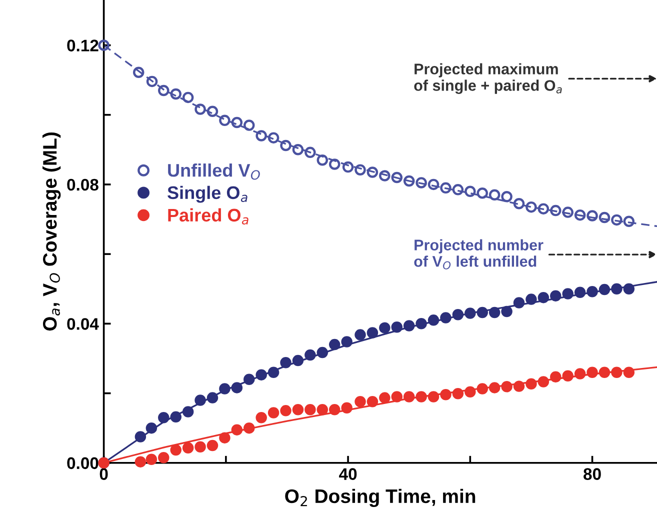 The image size is (657, 529). What do you see at coordinates (479, 254) in the screenshot?
I see `annotation: Projected number of V$_{O}$ left unfilled` at bounding box center [479, 254].